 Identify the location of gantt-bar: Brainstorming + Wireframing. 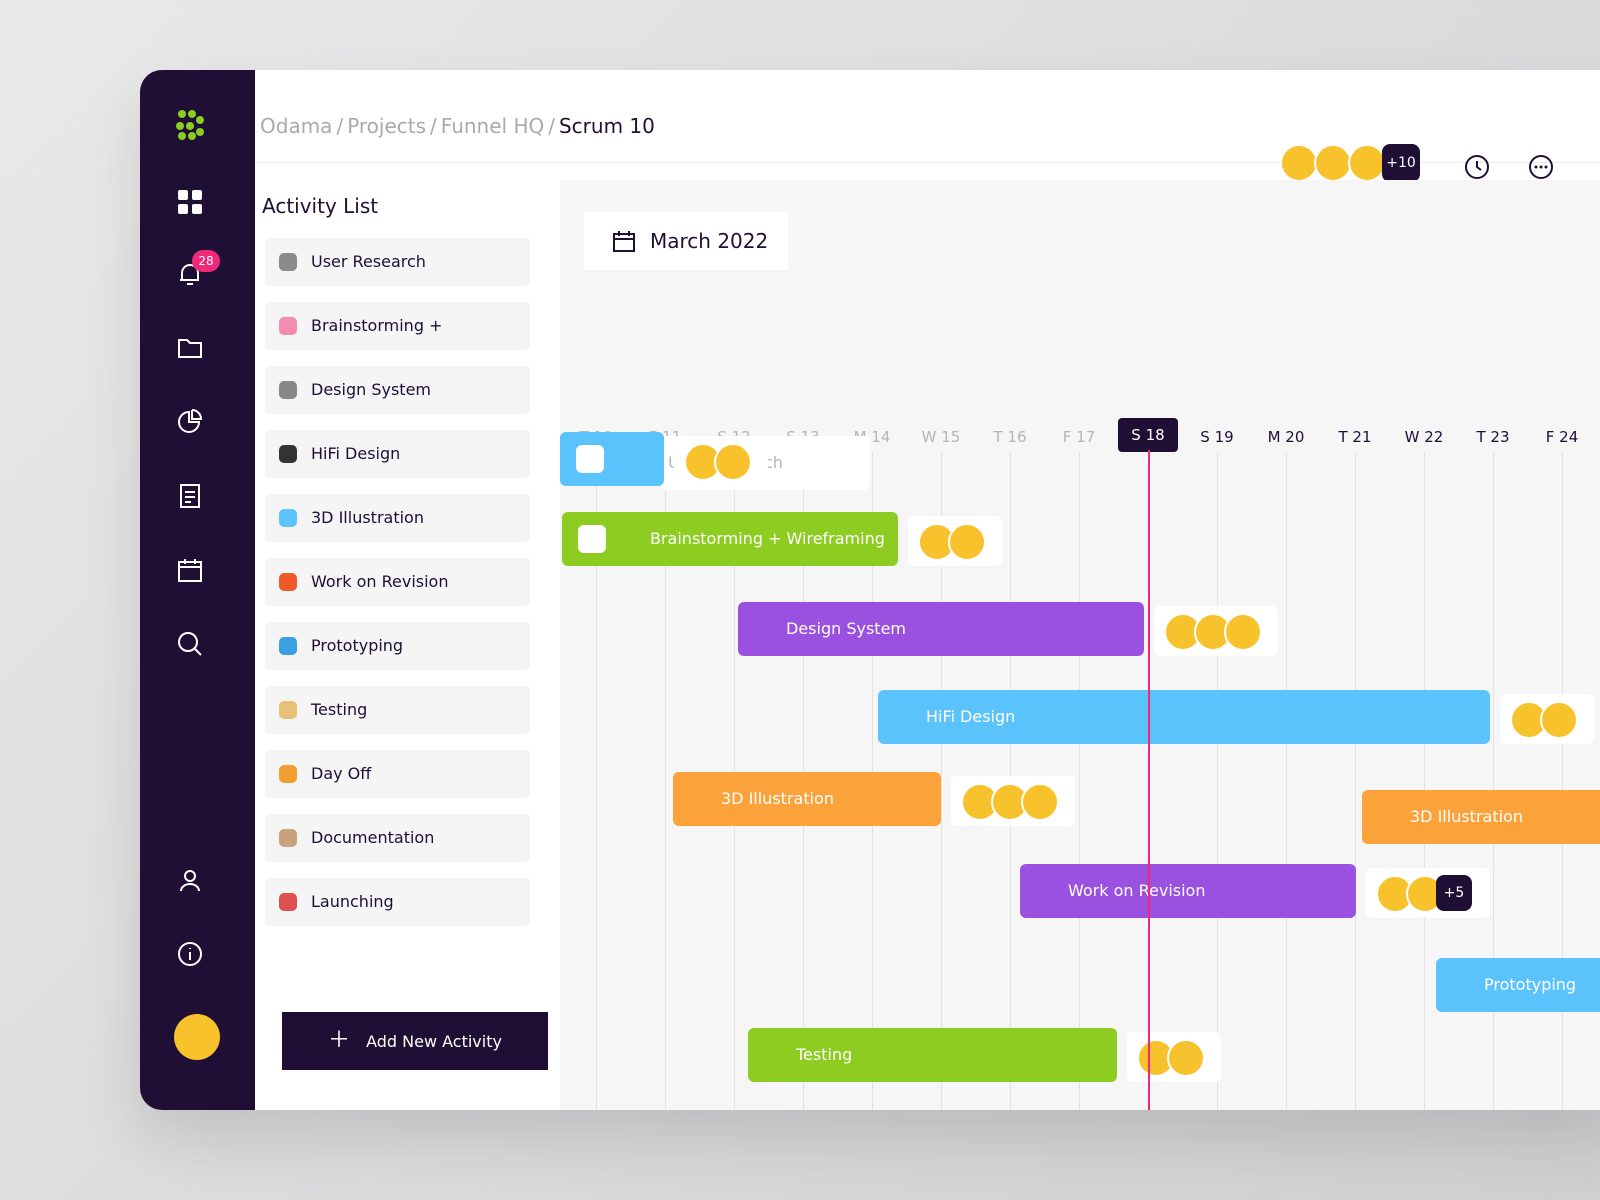
(730, 539).